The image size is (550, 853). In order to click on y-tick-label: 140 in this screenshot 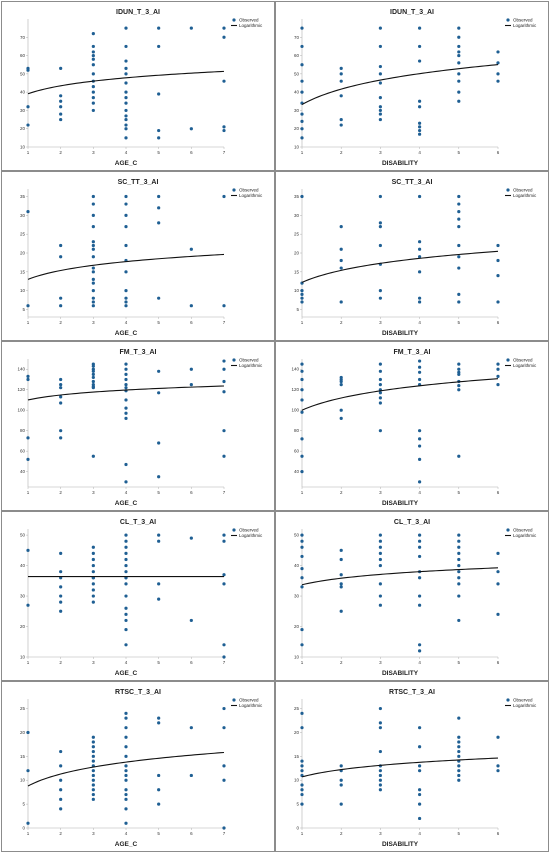, I will do `click(21, 369)`.